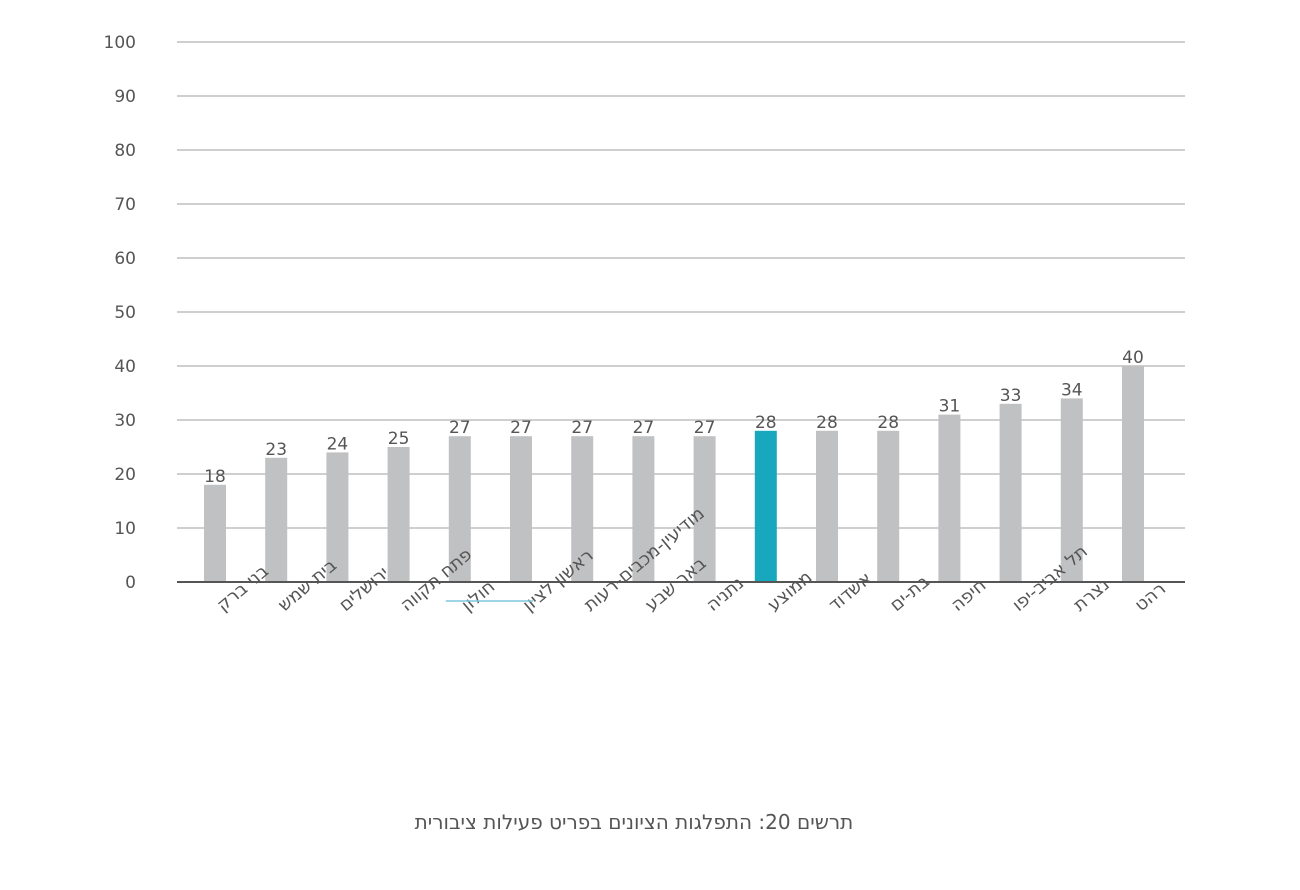 Image resolution: width=1300 pixels, height=890 pixels. I want to click on data-label: 33, so click(1011, 396).